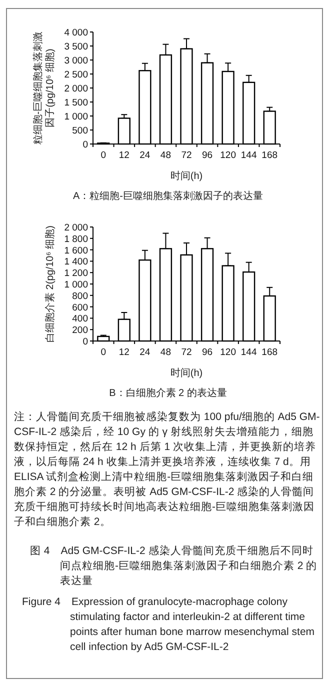  Describe the element at coordinates (80, 296) in the screenshot. I see `y-tick-label: 800` at that location.